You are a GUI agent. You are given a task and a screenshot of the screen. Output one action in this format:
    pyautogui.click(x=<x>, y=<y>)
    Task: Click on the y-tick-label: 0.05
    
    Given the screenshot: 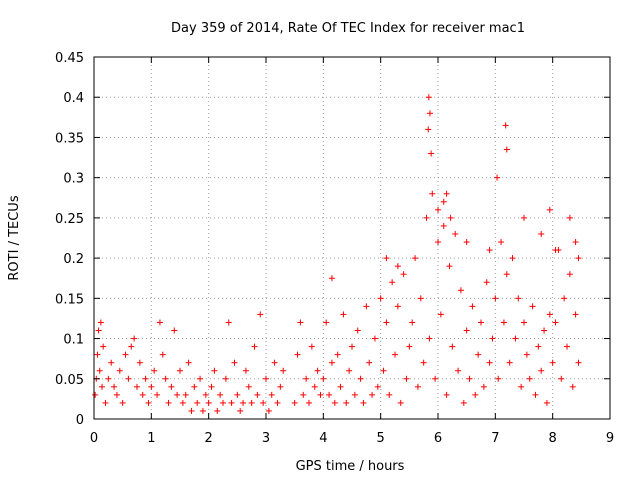 What is the action you would take?
    pyautogui.click(x=69, y=380)
    